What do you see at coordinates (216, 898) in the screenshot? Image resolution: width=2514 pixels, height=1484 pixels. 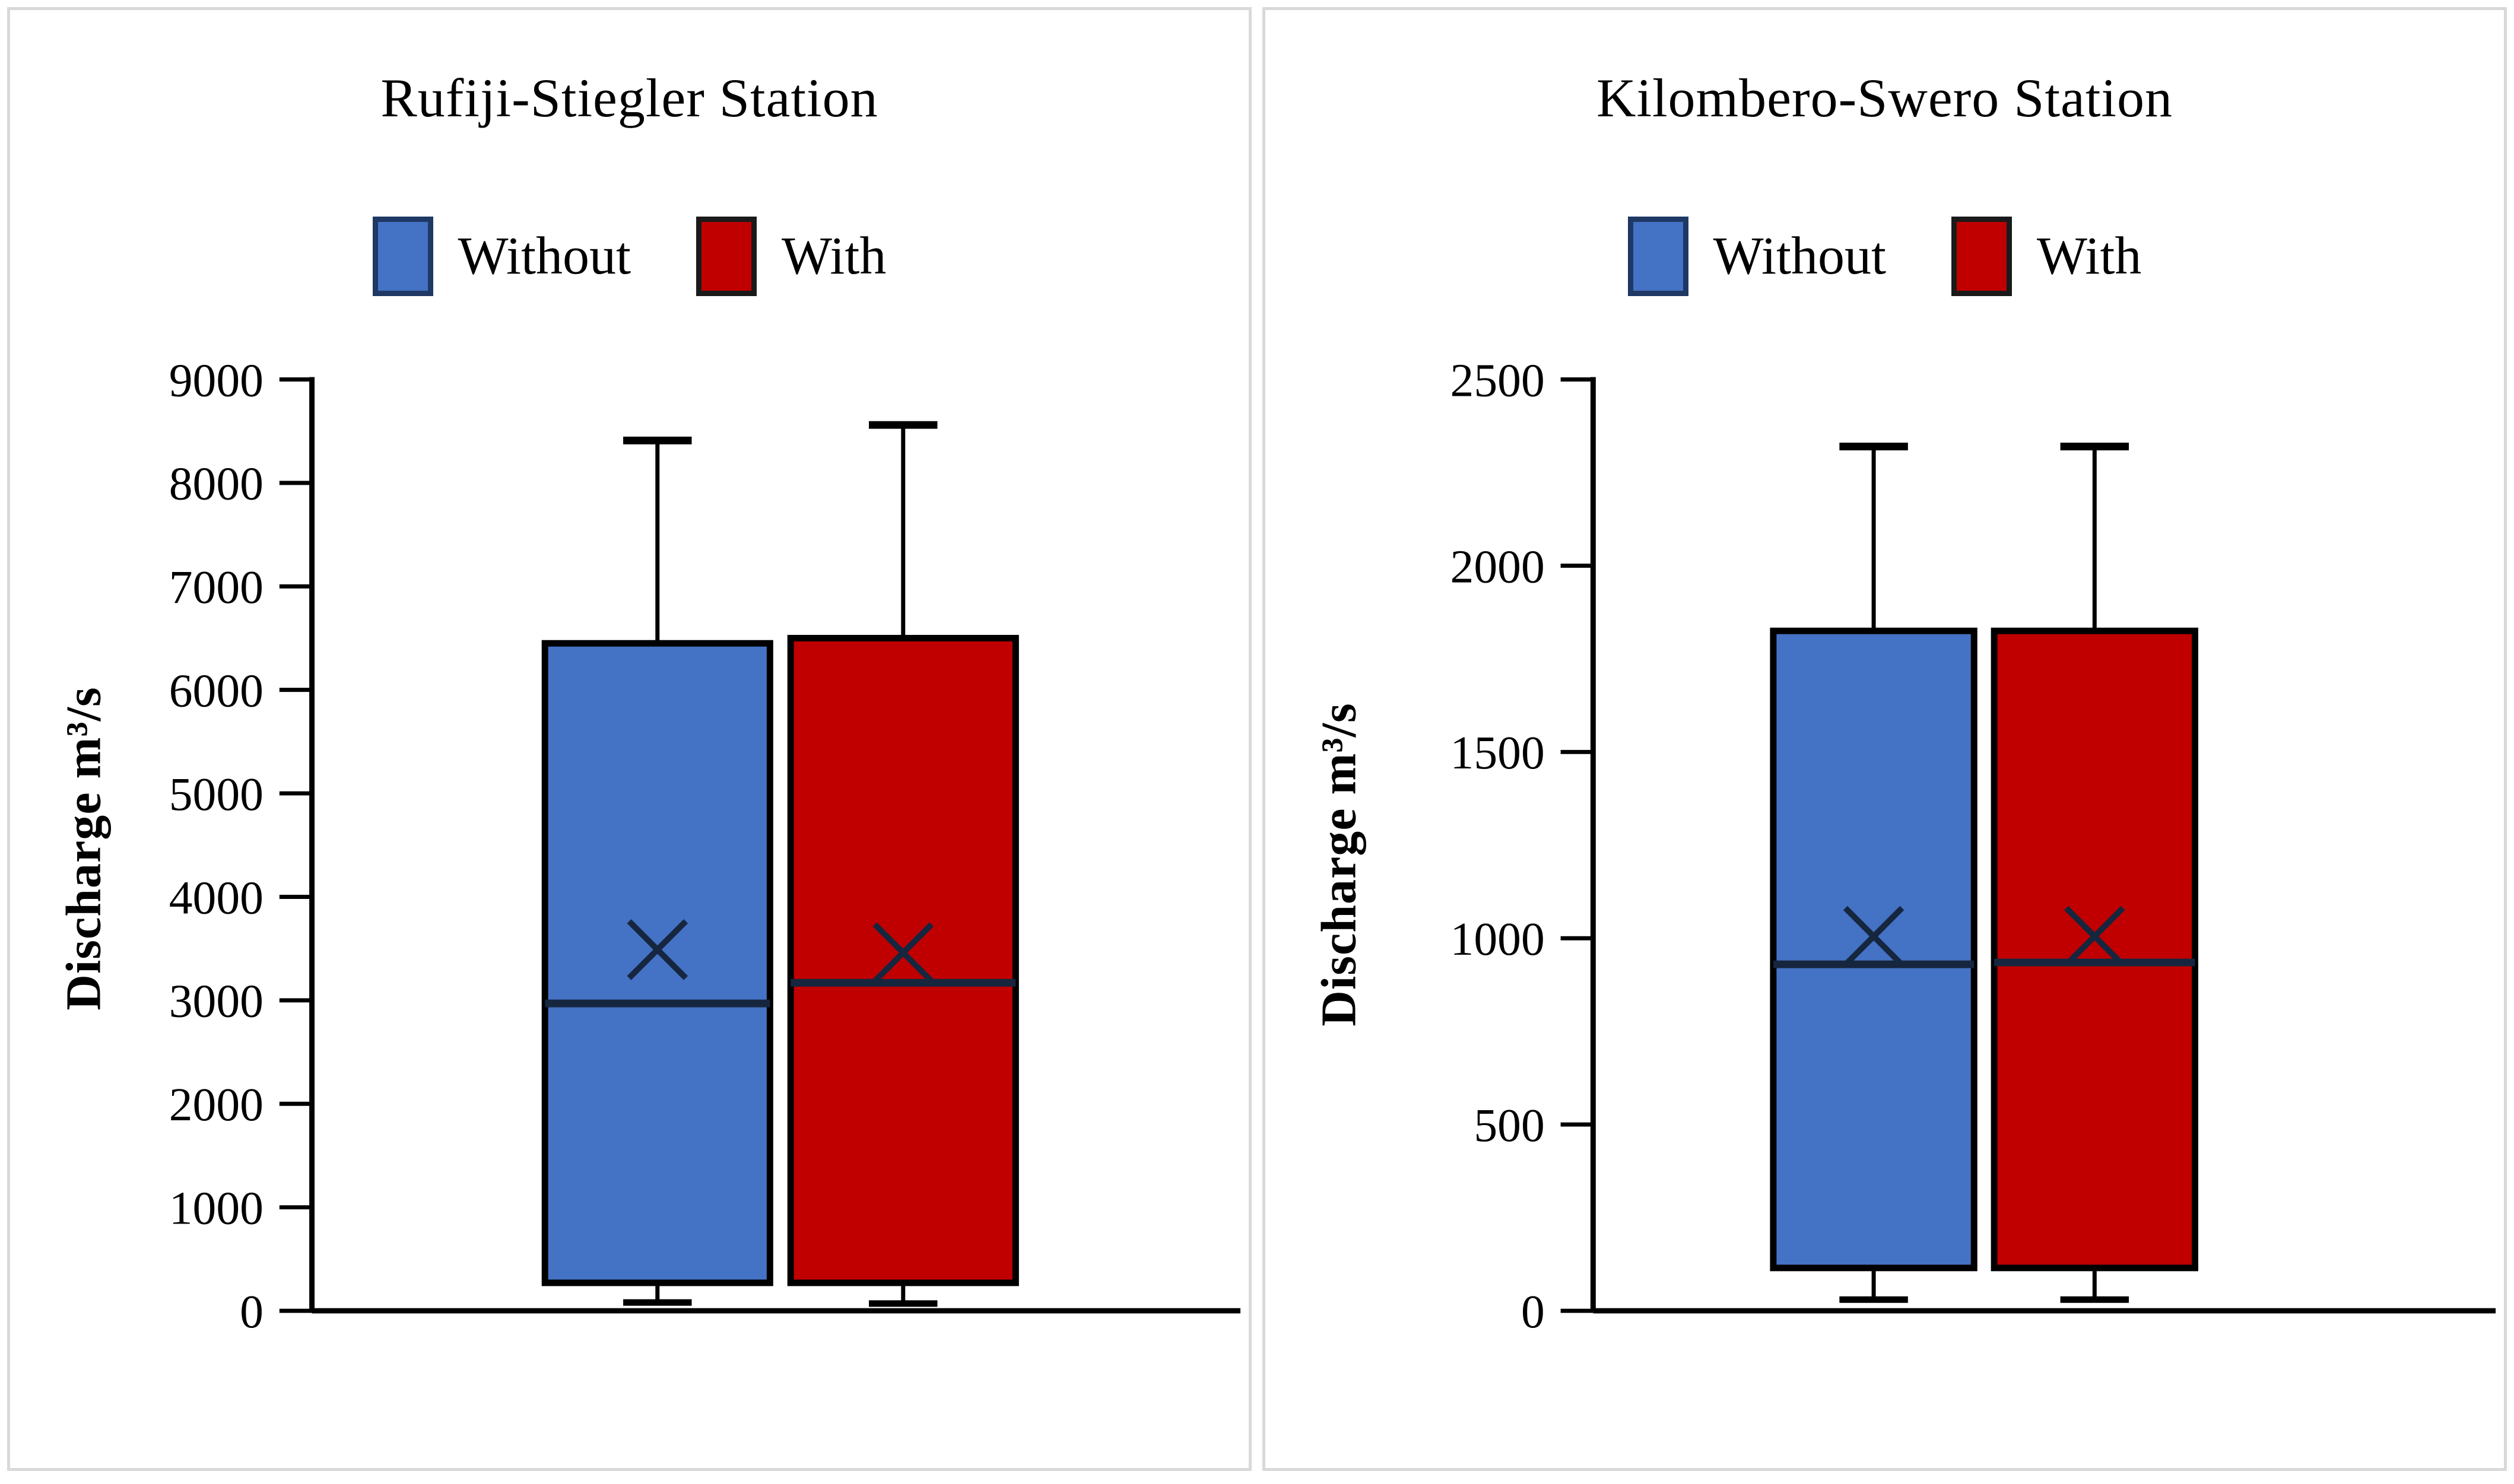 I see `svg-text: 4000` at bounding box center [216, 898].